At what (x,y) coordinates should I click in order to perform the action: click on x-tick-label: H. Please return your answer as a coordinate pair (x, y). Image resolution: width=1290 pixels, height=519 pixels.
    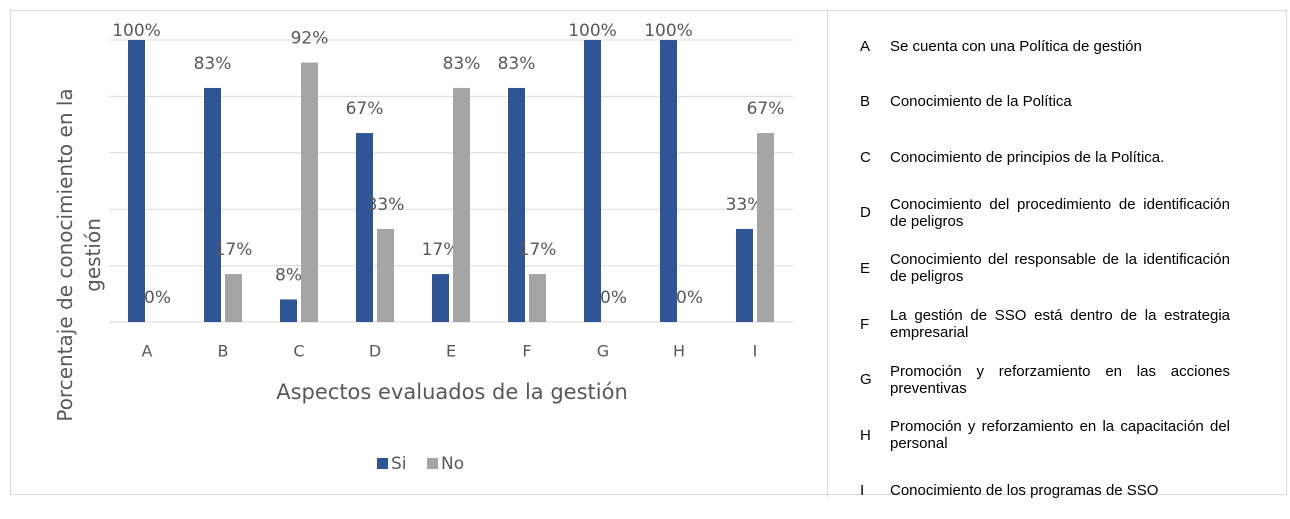
    Looking at the image, I should click on (679, 351).